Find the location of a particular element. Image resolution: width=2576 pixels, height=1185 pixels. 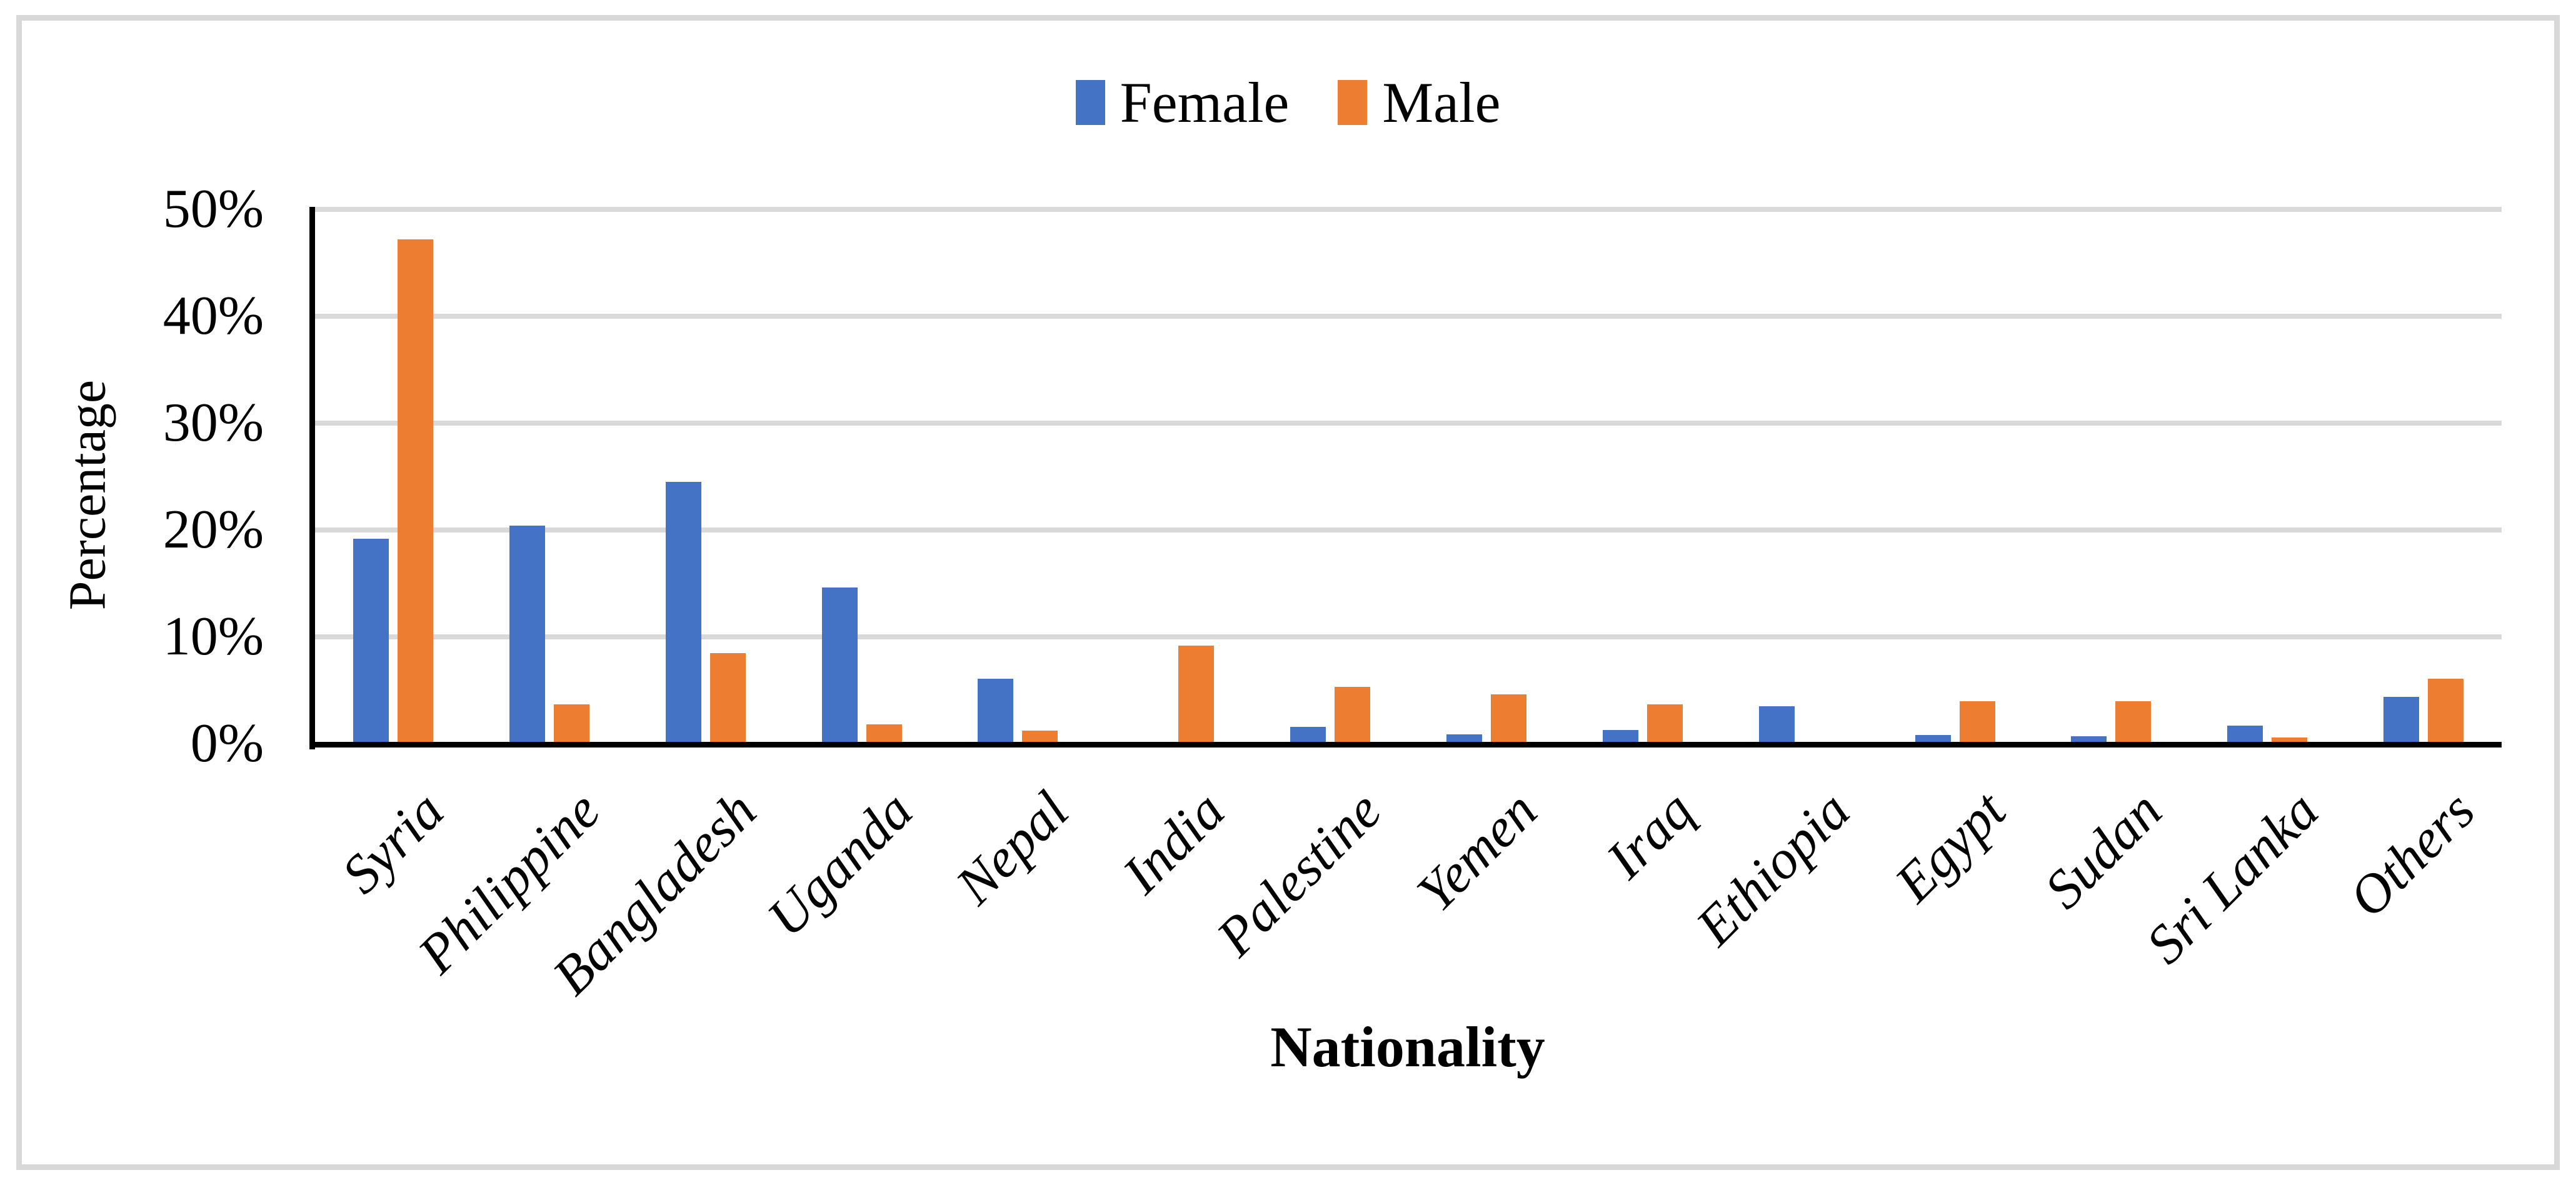

male-bar-syria is located at coordinates (415, 492).